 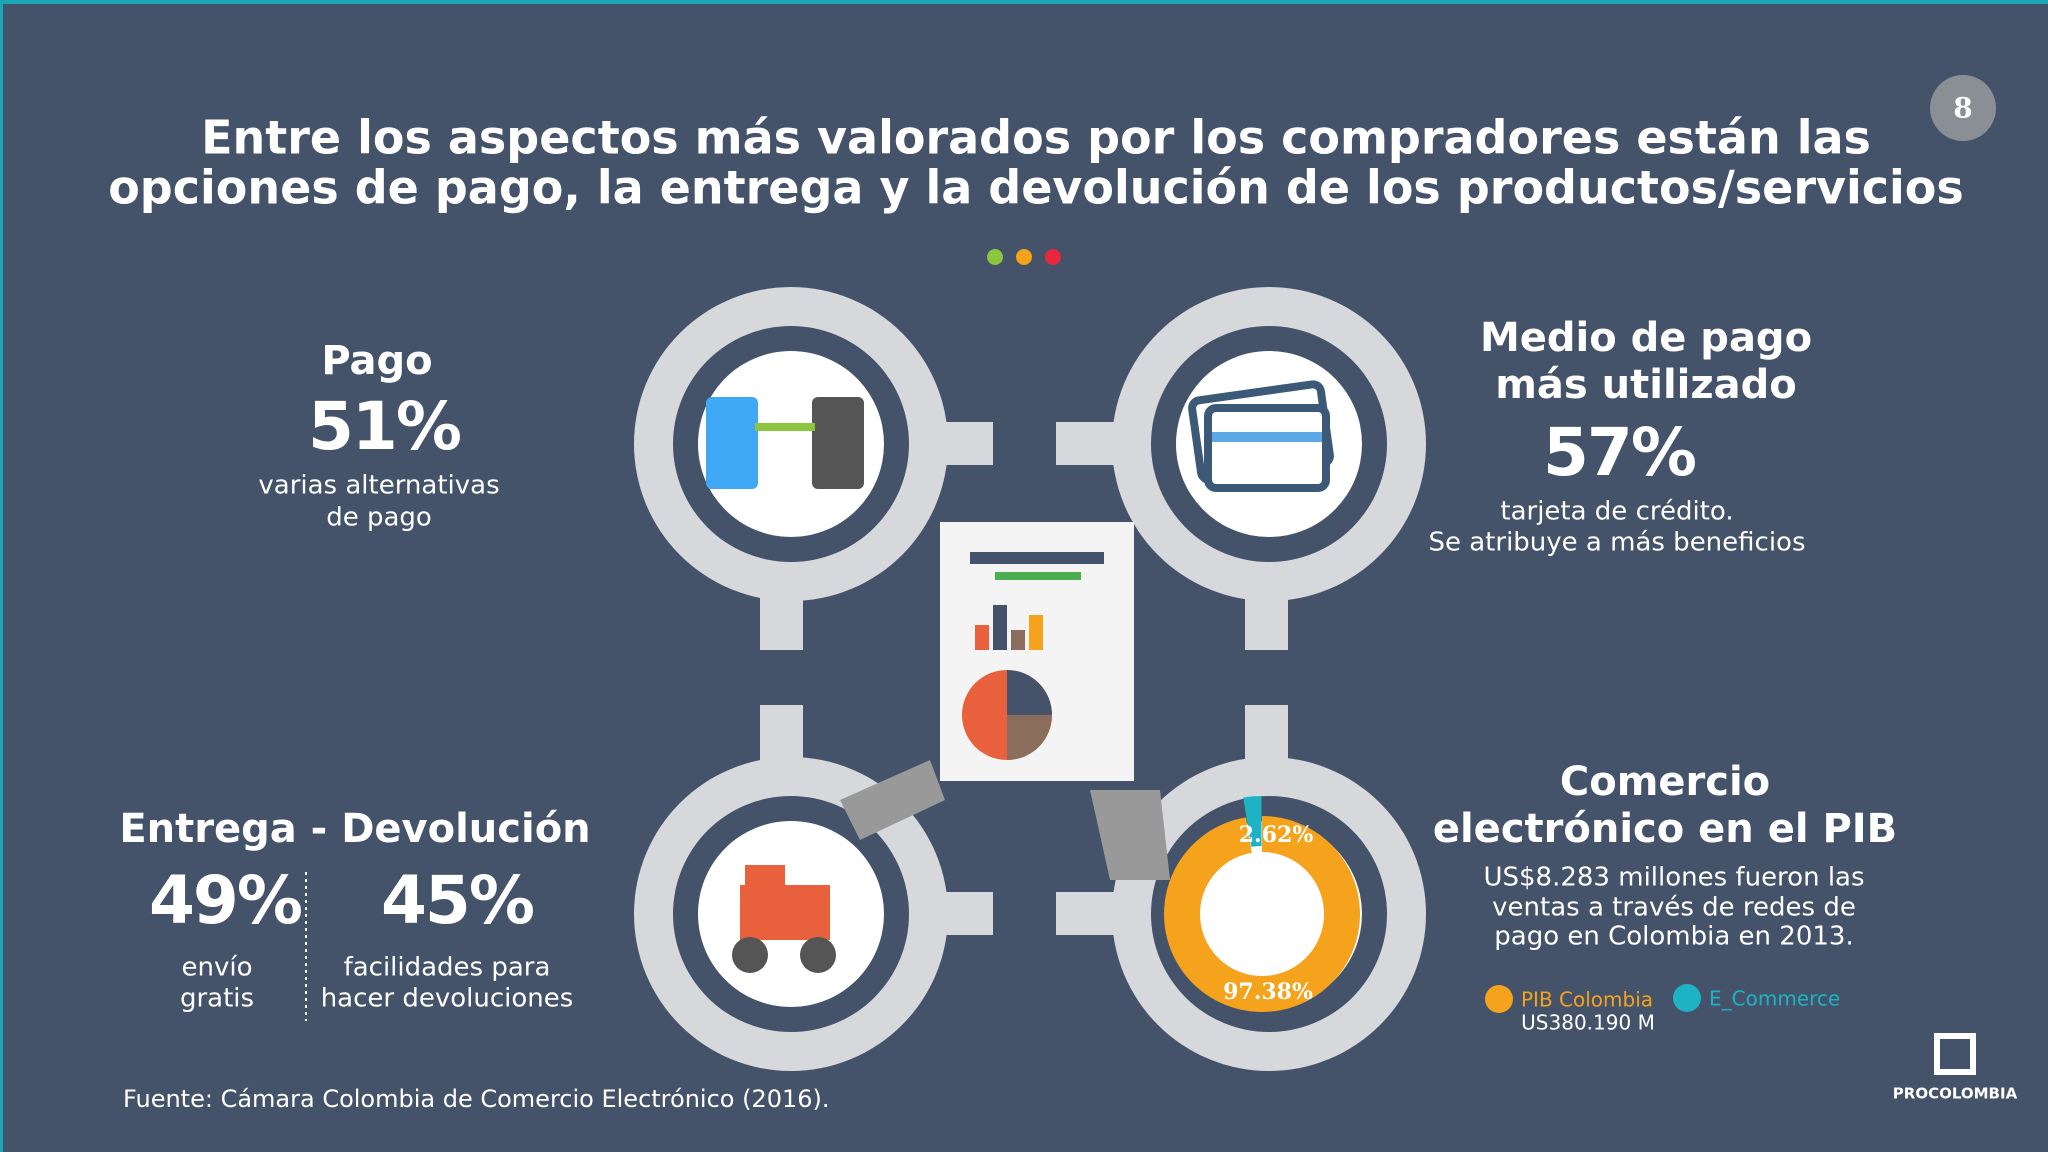 I want to click on slide-number: 8, so click(x=1962, y=108).